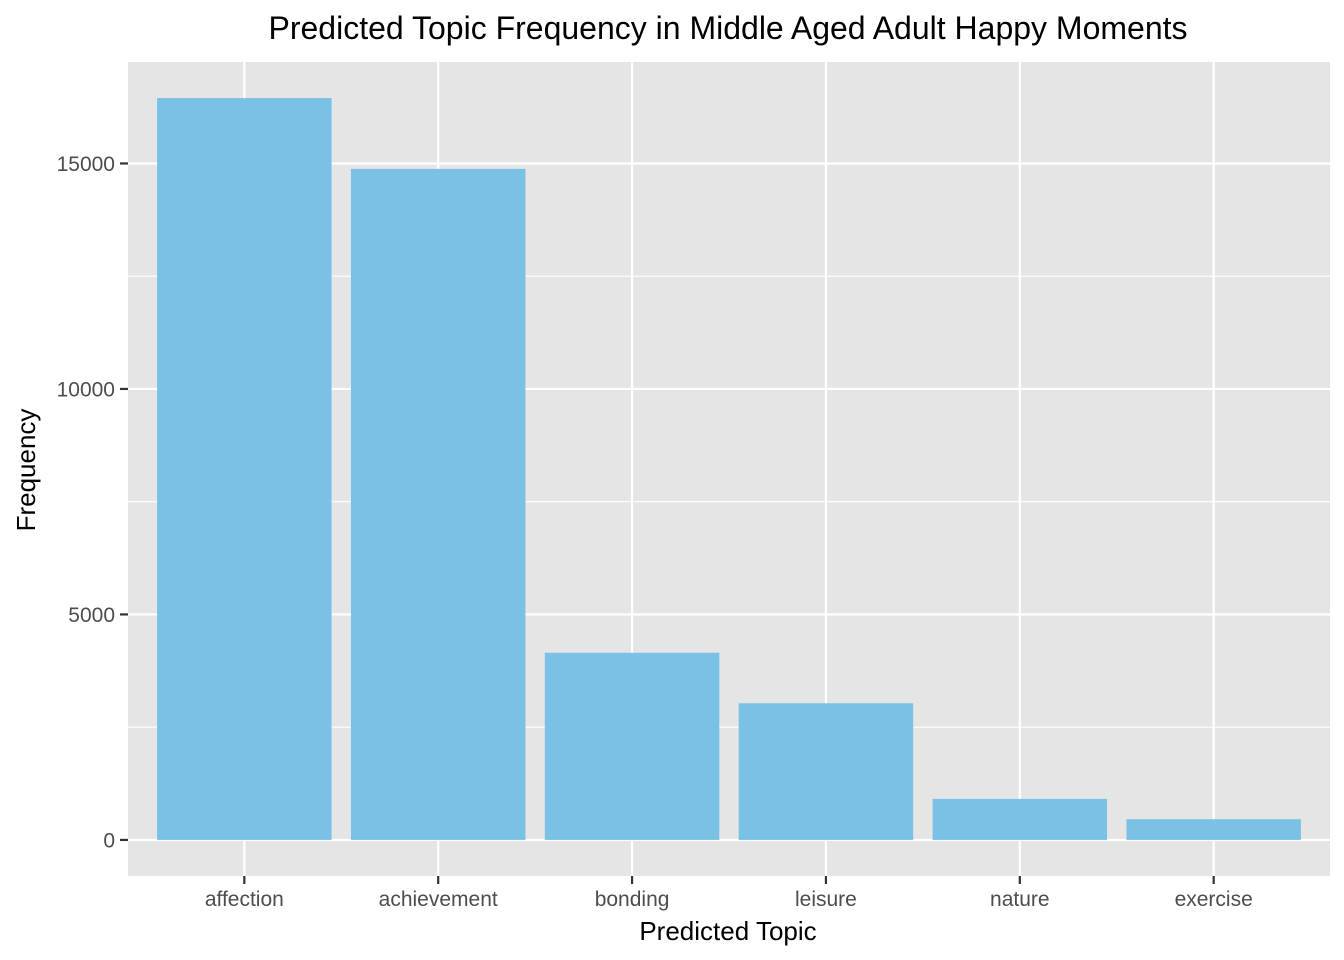  Describe the element at coordinates (826, 771) in the screenshot. I see `bar-leisure` at that location.